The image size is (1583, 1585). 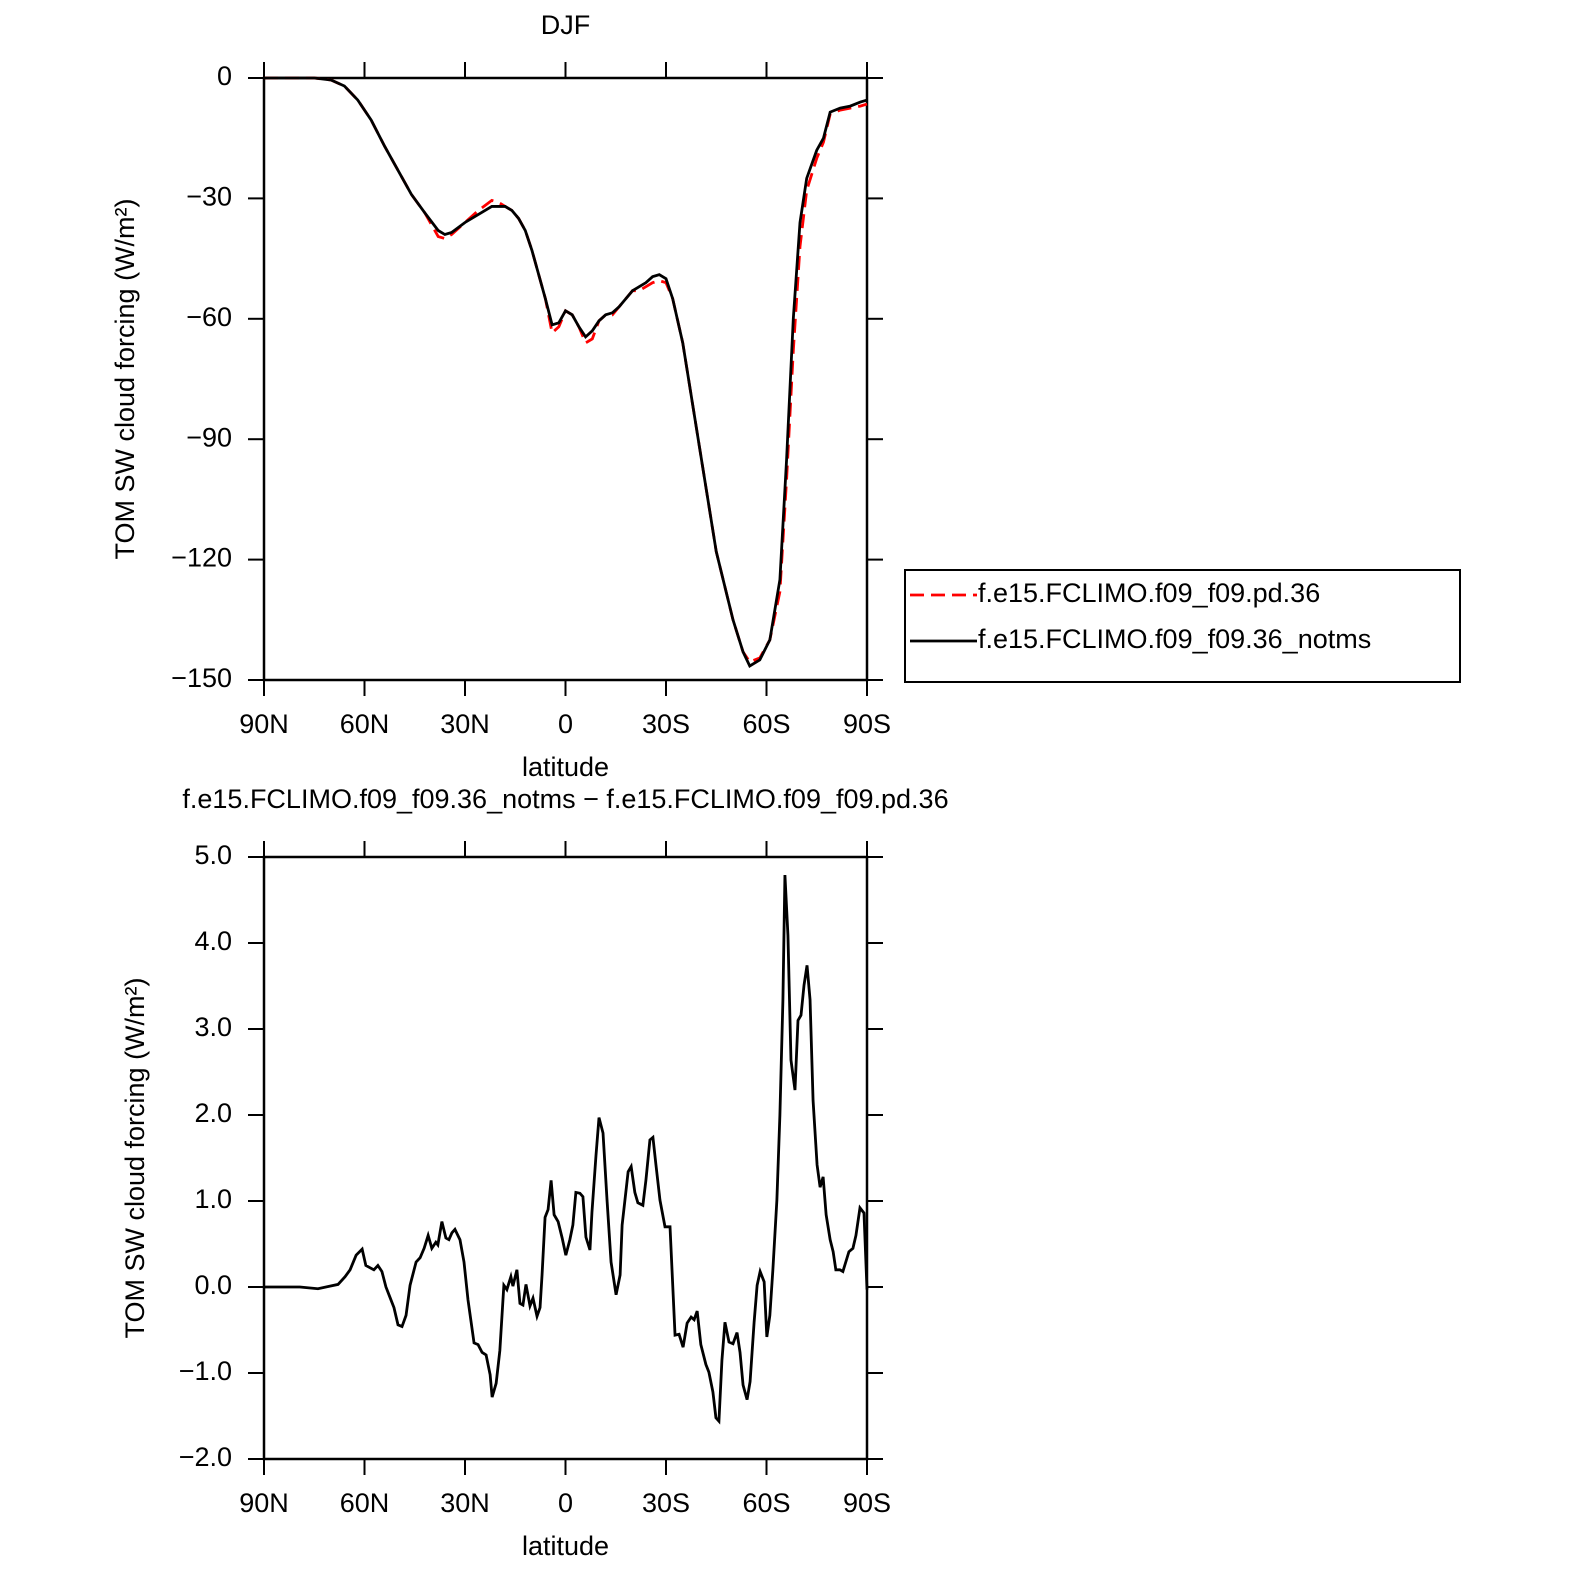 What do you see at coordinates (213, 1113) in the screenshot?
I see `y-tick-label: 2.0` at bounding box center [213, 1113].